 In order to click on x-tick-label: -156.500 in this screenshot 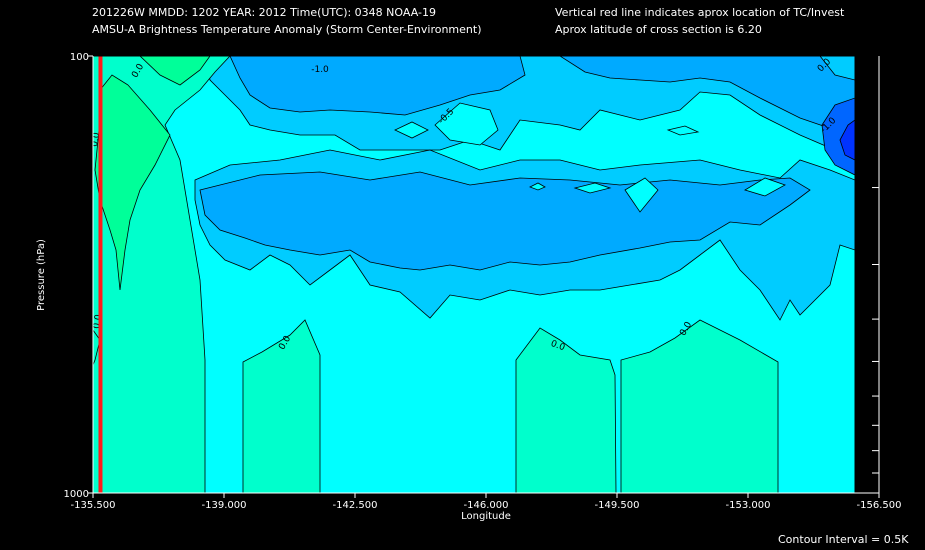, I will do `click(879, 505)`.